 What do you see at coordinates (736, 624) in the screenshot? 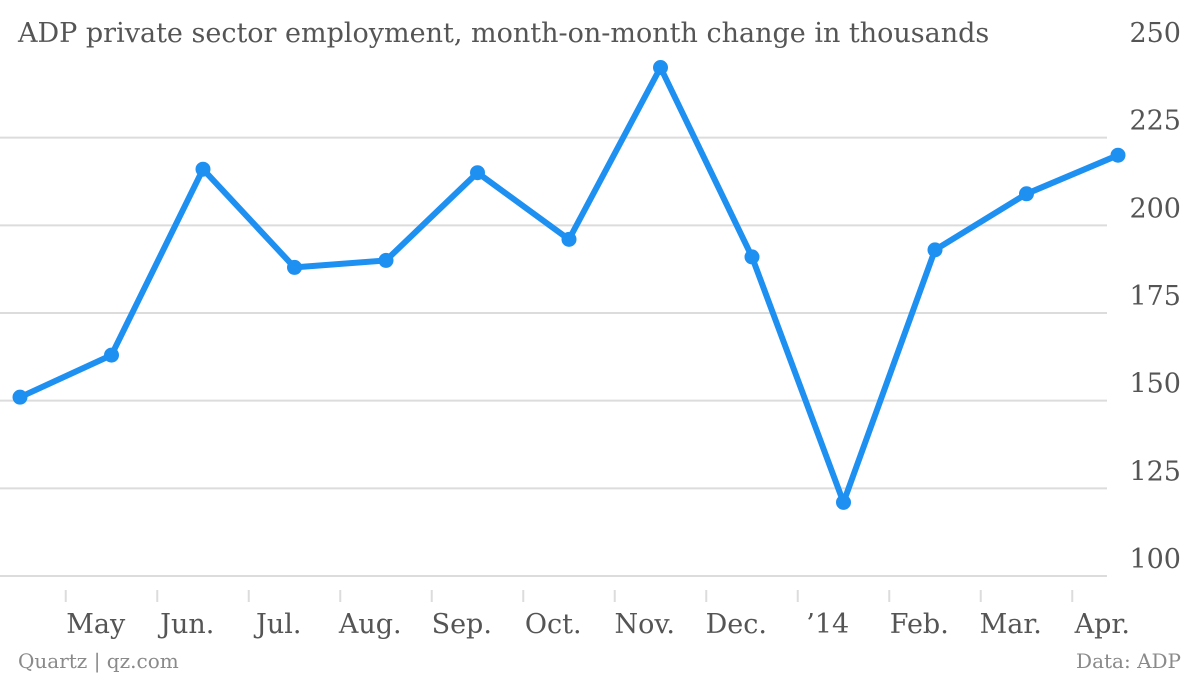
I see `x-tick-label: Dec.` at bounding box center [736, 624].